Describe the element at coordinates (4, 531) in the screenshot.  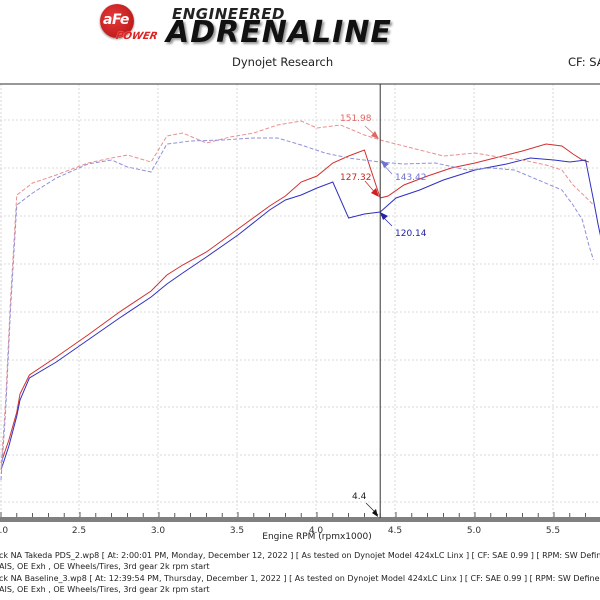
I see `x-tick-label: 2.0` at that location.